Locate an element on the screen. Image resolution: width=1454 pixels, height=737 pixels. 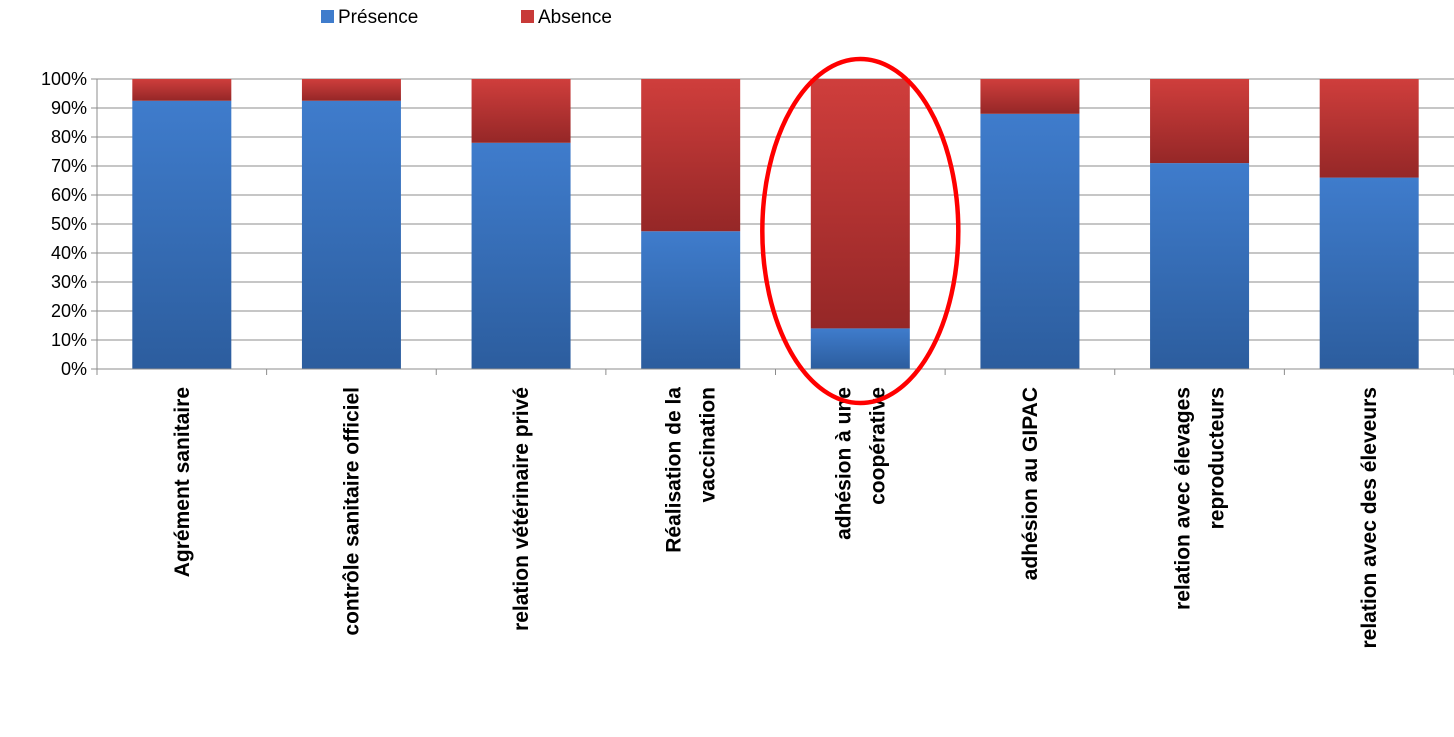
legend-label-absence: Absence is located at coordinates (575, 17).